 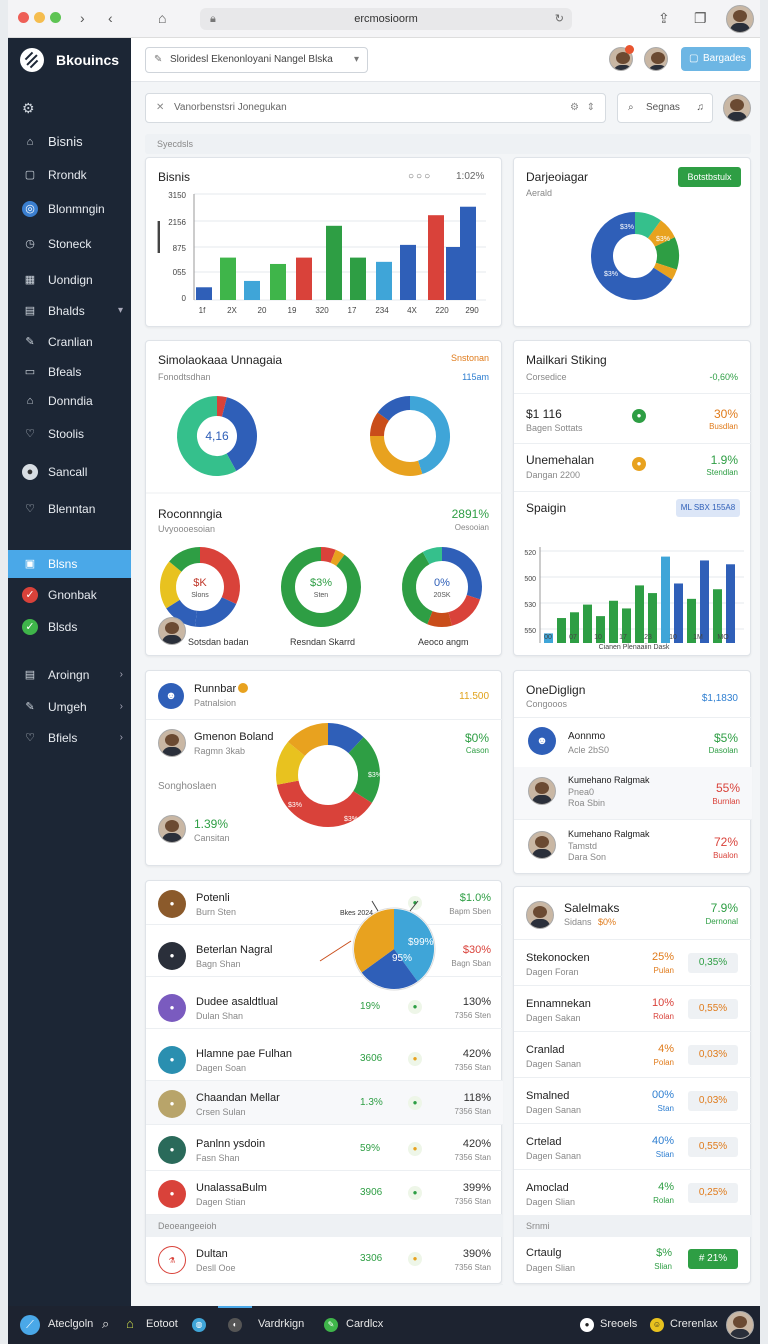 What do you see at coordinates (162, 18) in the screenshot?
I see `home-icon: ⌂` at bounding box center [162, 18].